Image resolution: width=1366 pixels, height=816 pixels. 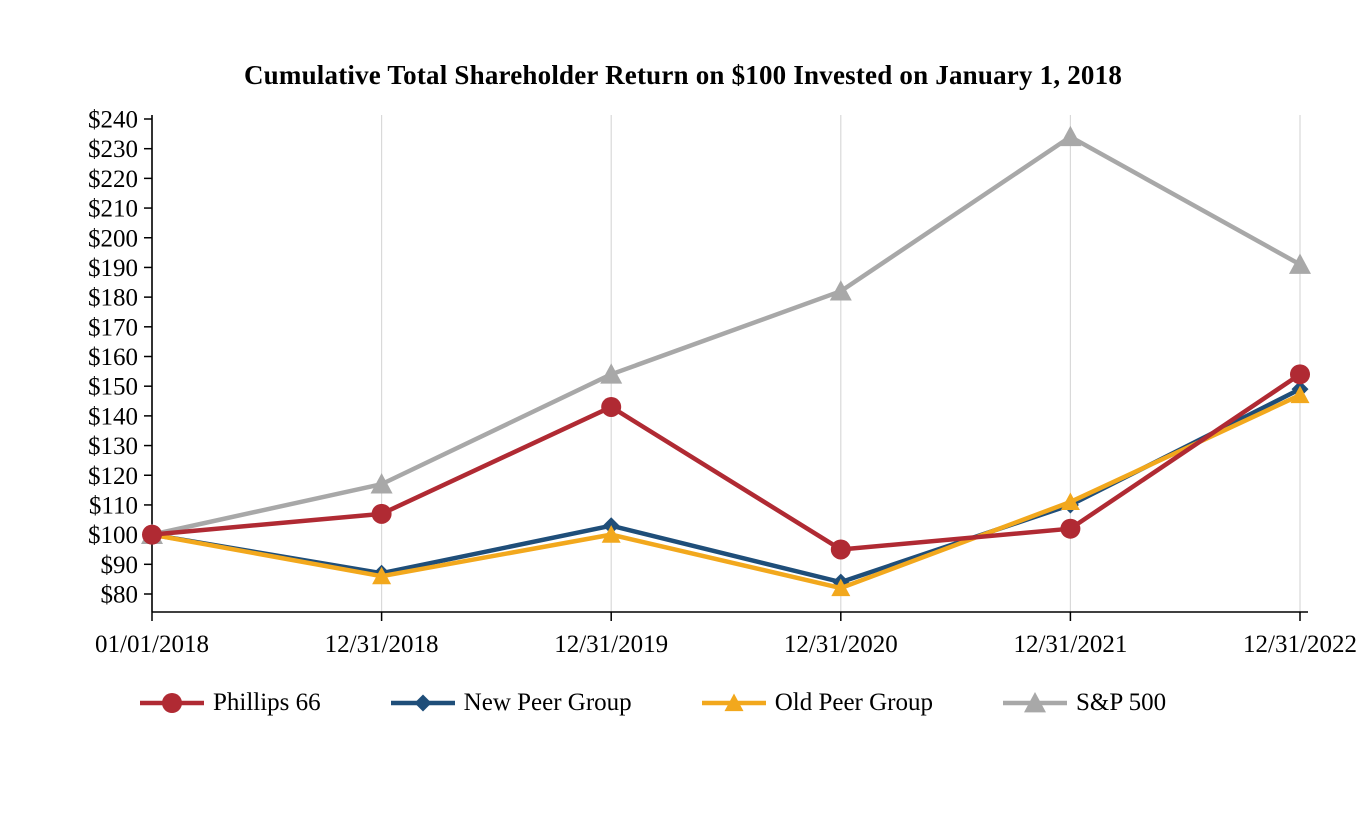 I want to click on y-tick-label: $210, so click(x=113, y=209).